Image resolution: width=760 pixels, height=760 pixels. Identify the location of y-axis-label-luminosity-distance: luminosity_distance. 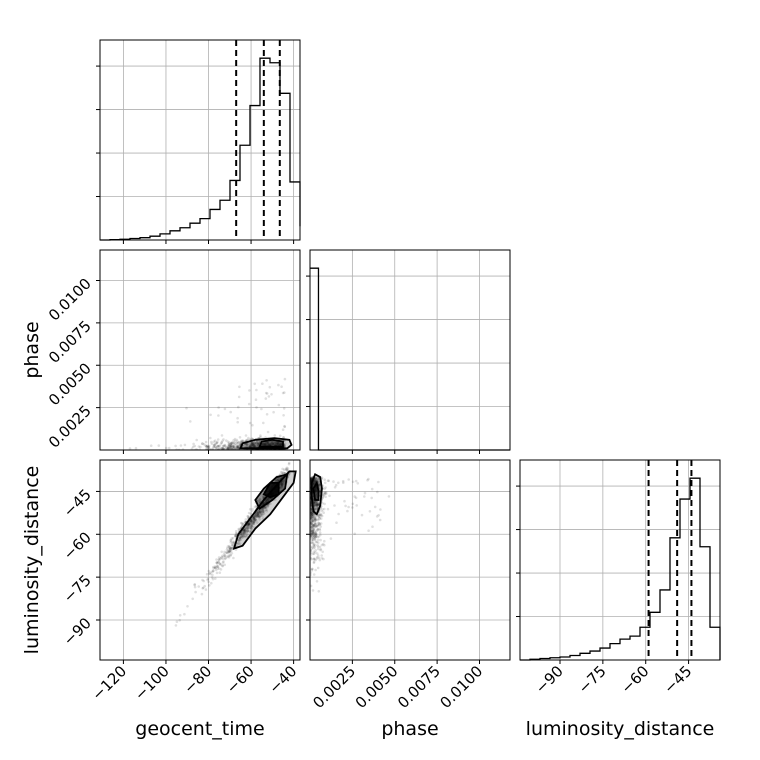
(32, 560).